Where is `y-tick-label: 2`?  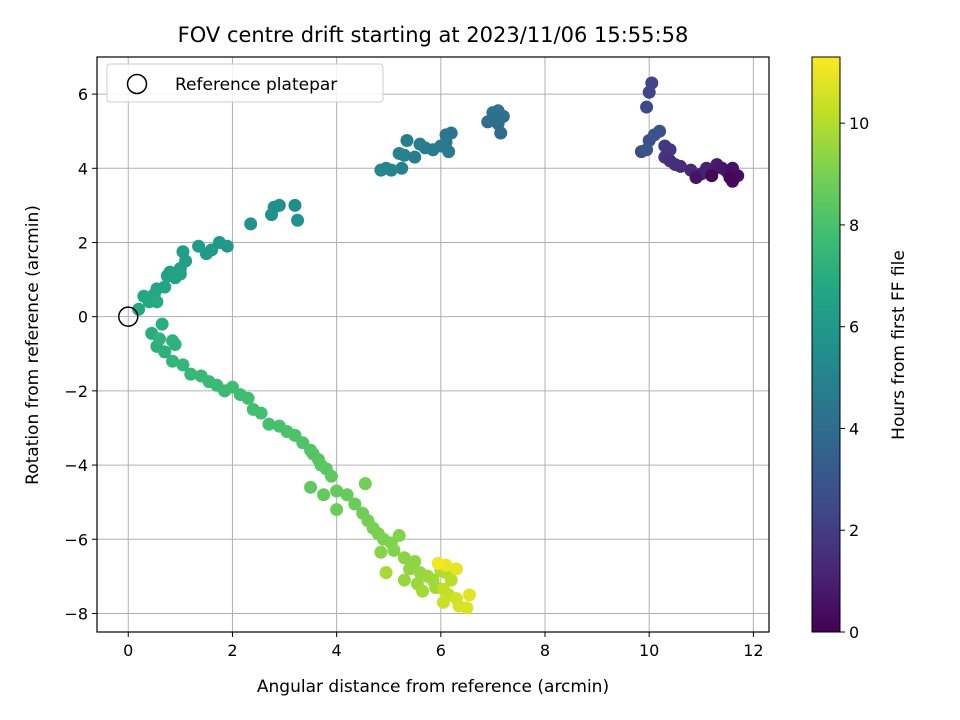
y-tick-label: 2 is located at coordinates (83, 242).